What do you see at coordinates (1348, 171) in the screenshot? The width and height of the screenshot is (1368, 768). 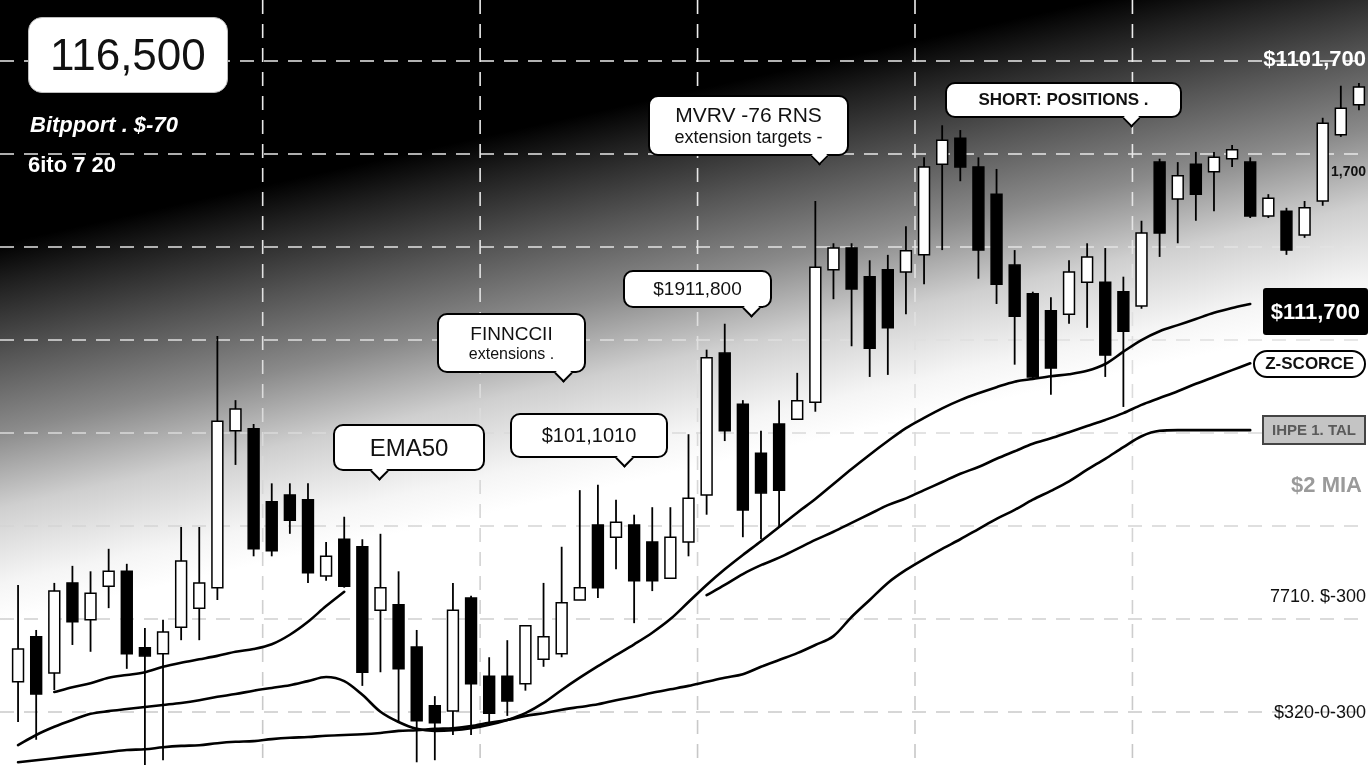 I see `annotation: 1,700` at bounding box center [1348, 171].